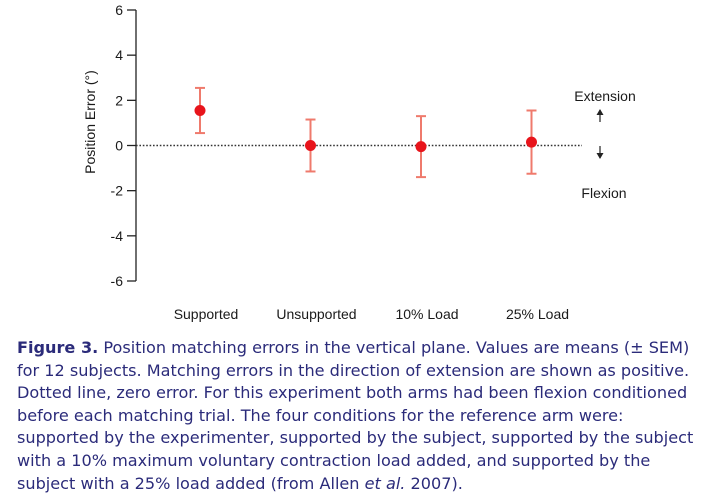  I want to click on x-tick-label: 25% Load, so click(537, 314).